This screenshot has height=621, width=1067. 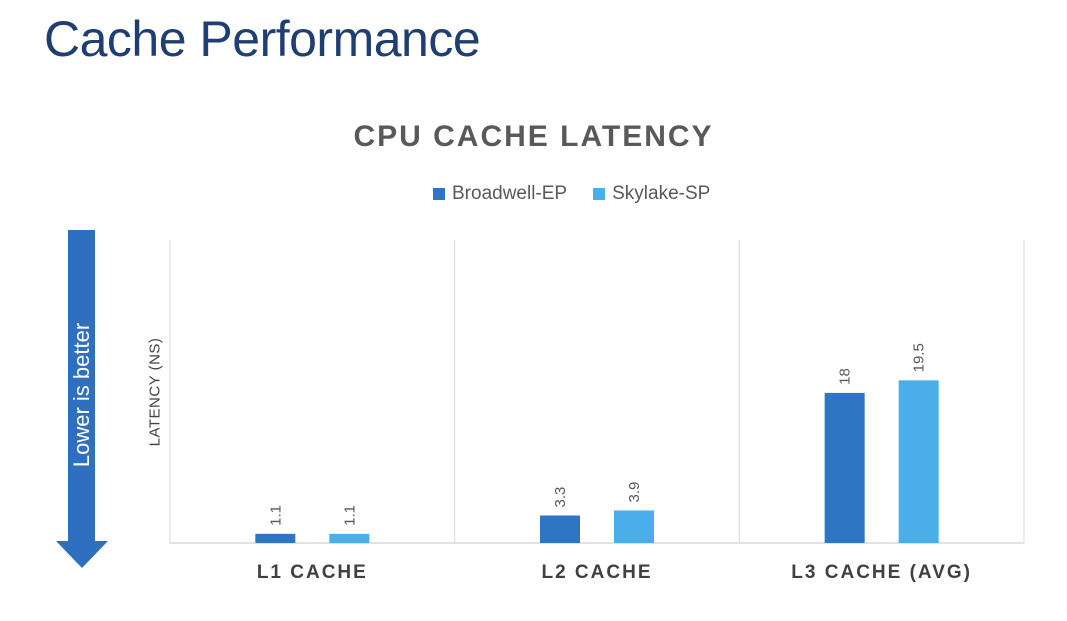 I want to click on legend-label-broadwell: Broadwell-EP, so click(x=510, y=193).